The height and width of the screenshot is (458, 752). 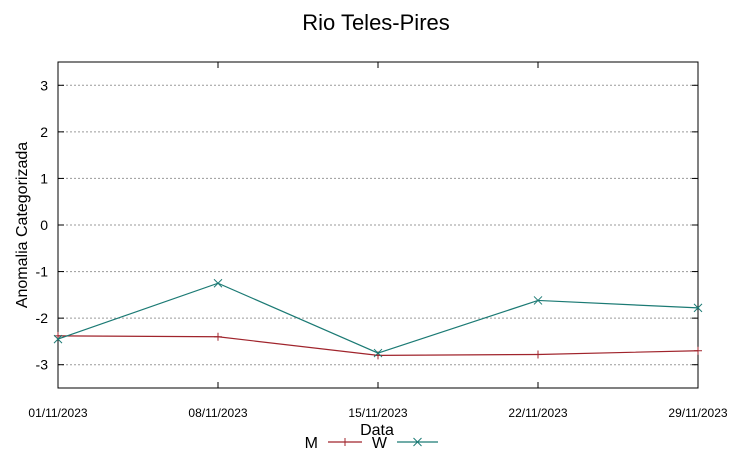 I want to click on chart-title: Rio Teles-Pires, so click(x=376, y=22).